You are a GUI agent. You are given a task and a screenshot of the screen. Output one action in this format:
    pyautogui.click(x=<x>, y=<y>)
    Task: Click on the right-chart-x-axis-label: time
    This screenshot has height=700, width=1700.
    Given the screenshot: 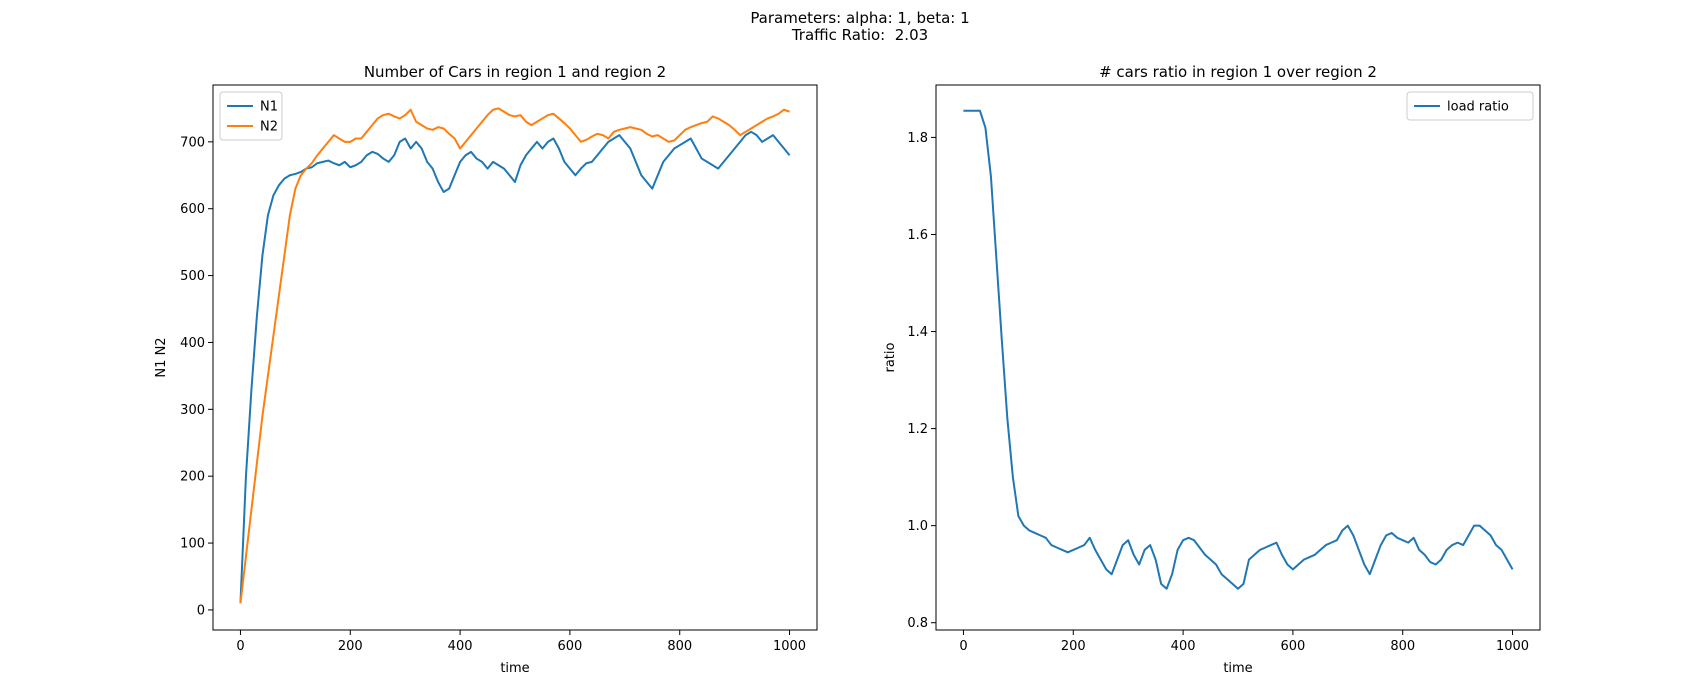 What is the action you would take?
    pyautogui.click(x=1237, y=668)
    